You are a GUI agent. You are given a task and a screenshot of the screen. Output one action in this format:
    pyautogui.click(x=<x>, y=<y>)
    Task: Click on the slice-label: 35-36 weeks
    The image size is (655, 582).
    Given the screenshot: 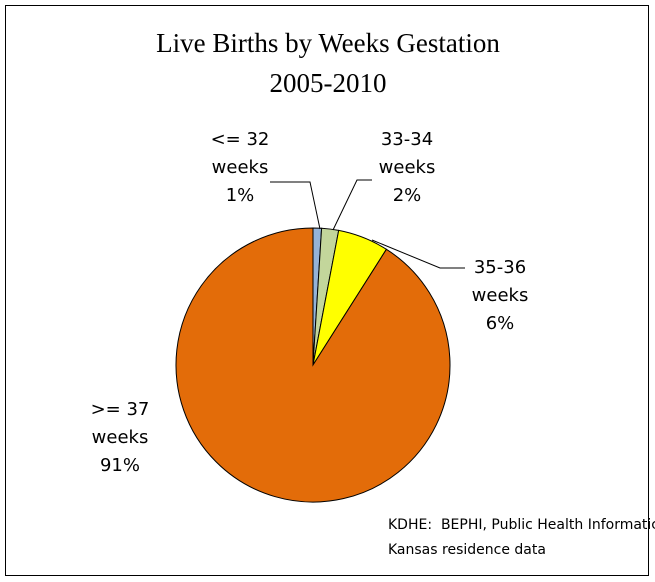 What is the action you would take?
    pyautogui.click(x=500, y=281)
    